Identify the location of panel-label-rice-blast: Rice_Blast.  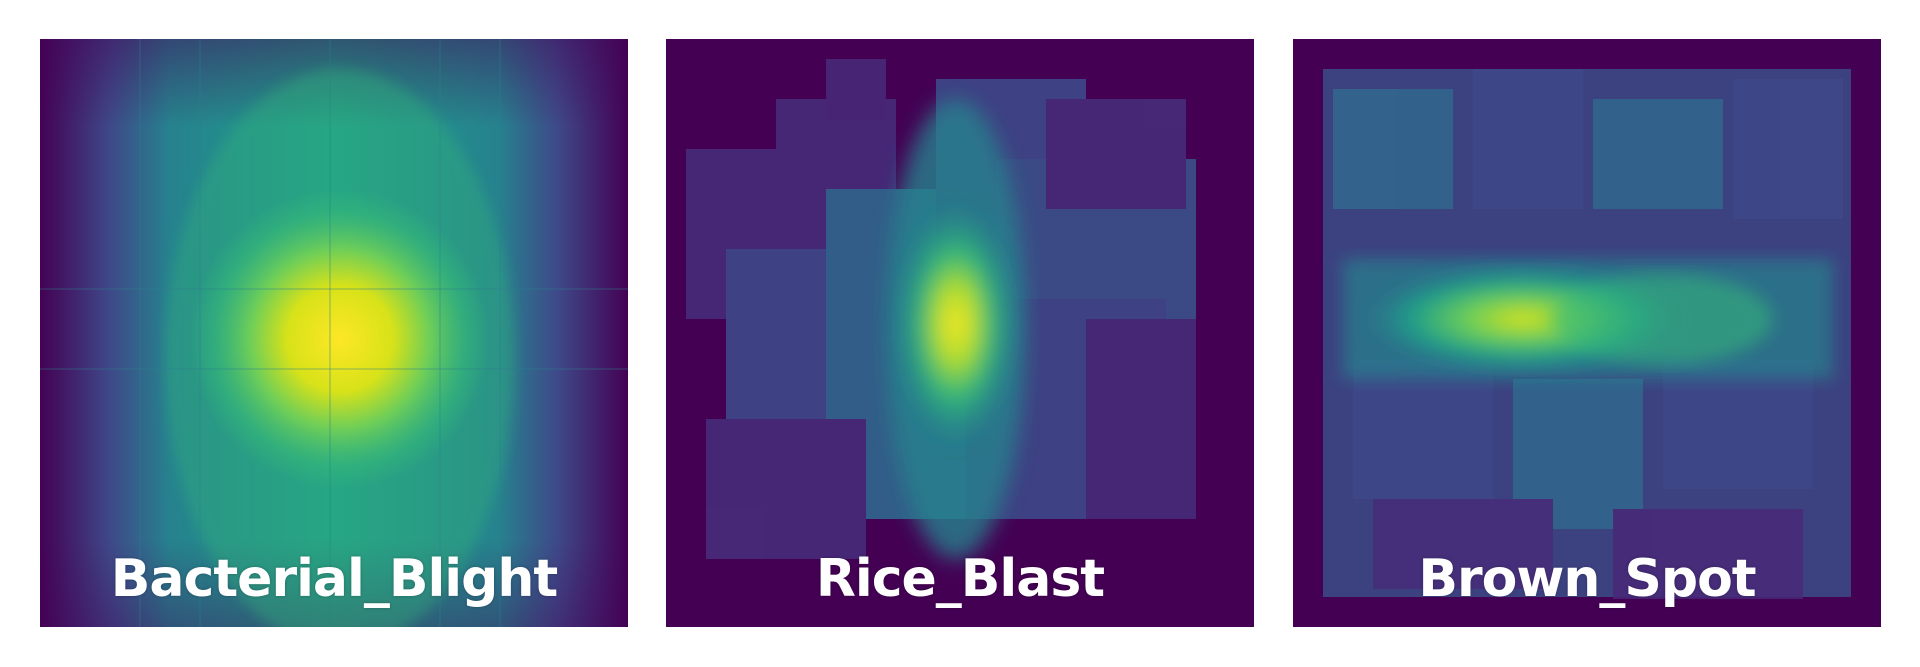
(960, 579).